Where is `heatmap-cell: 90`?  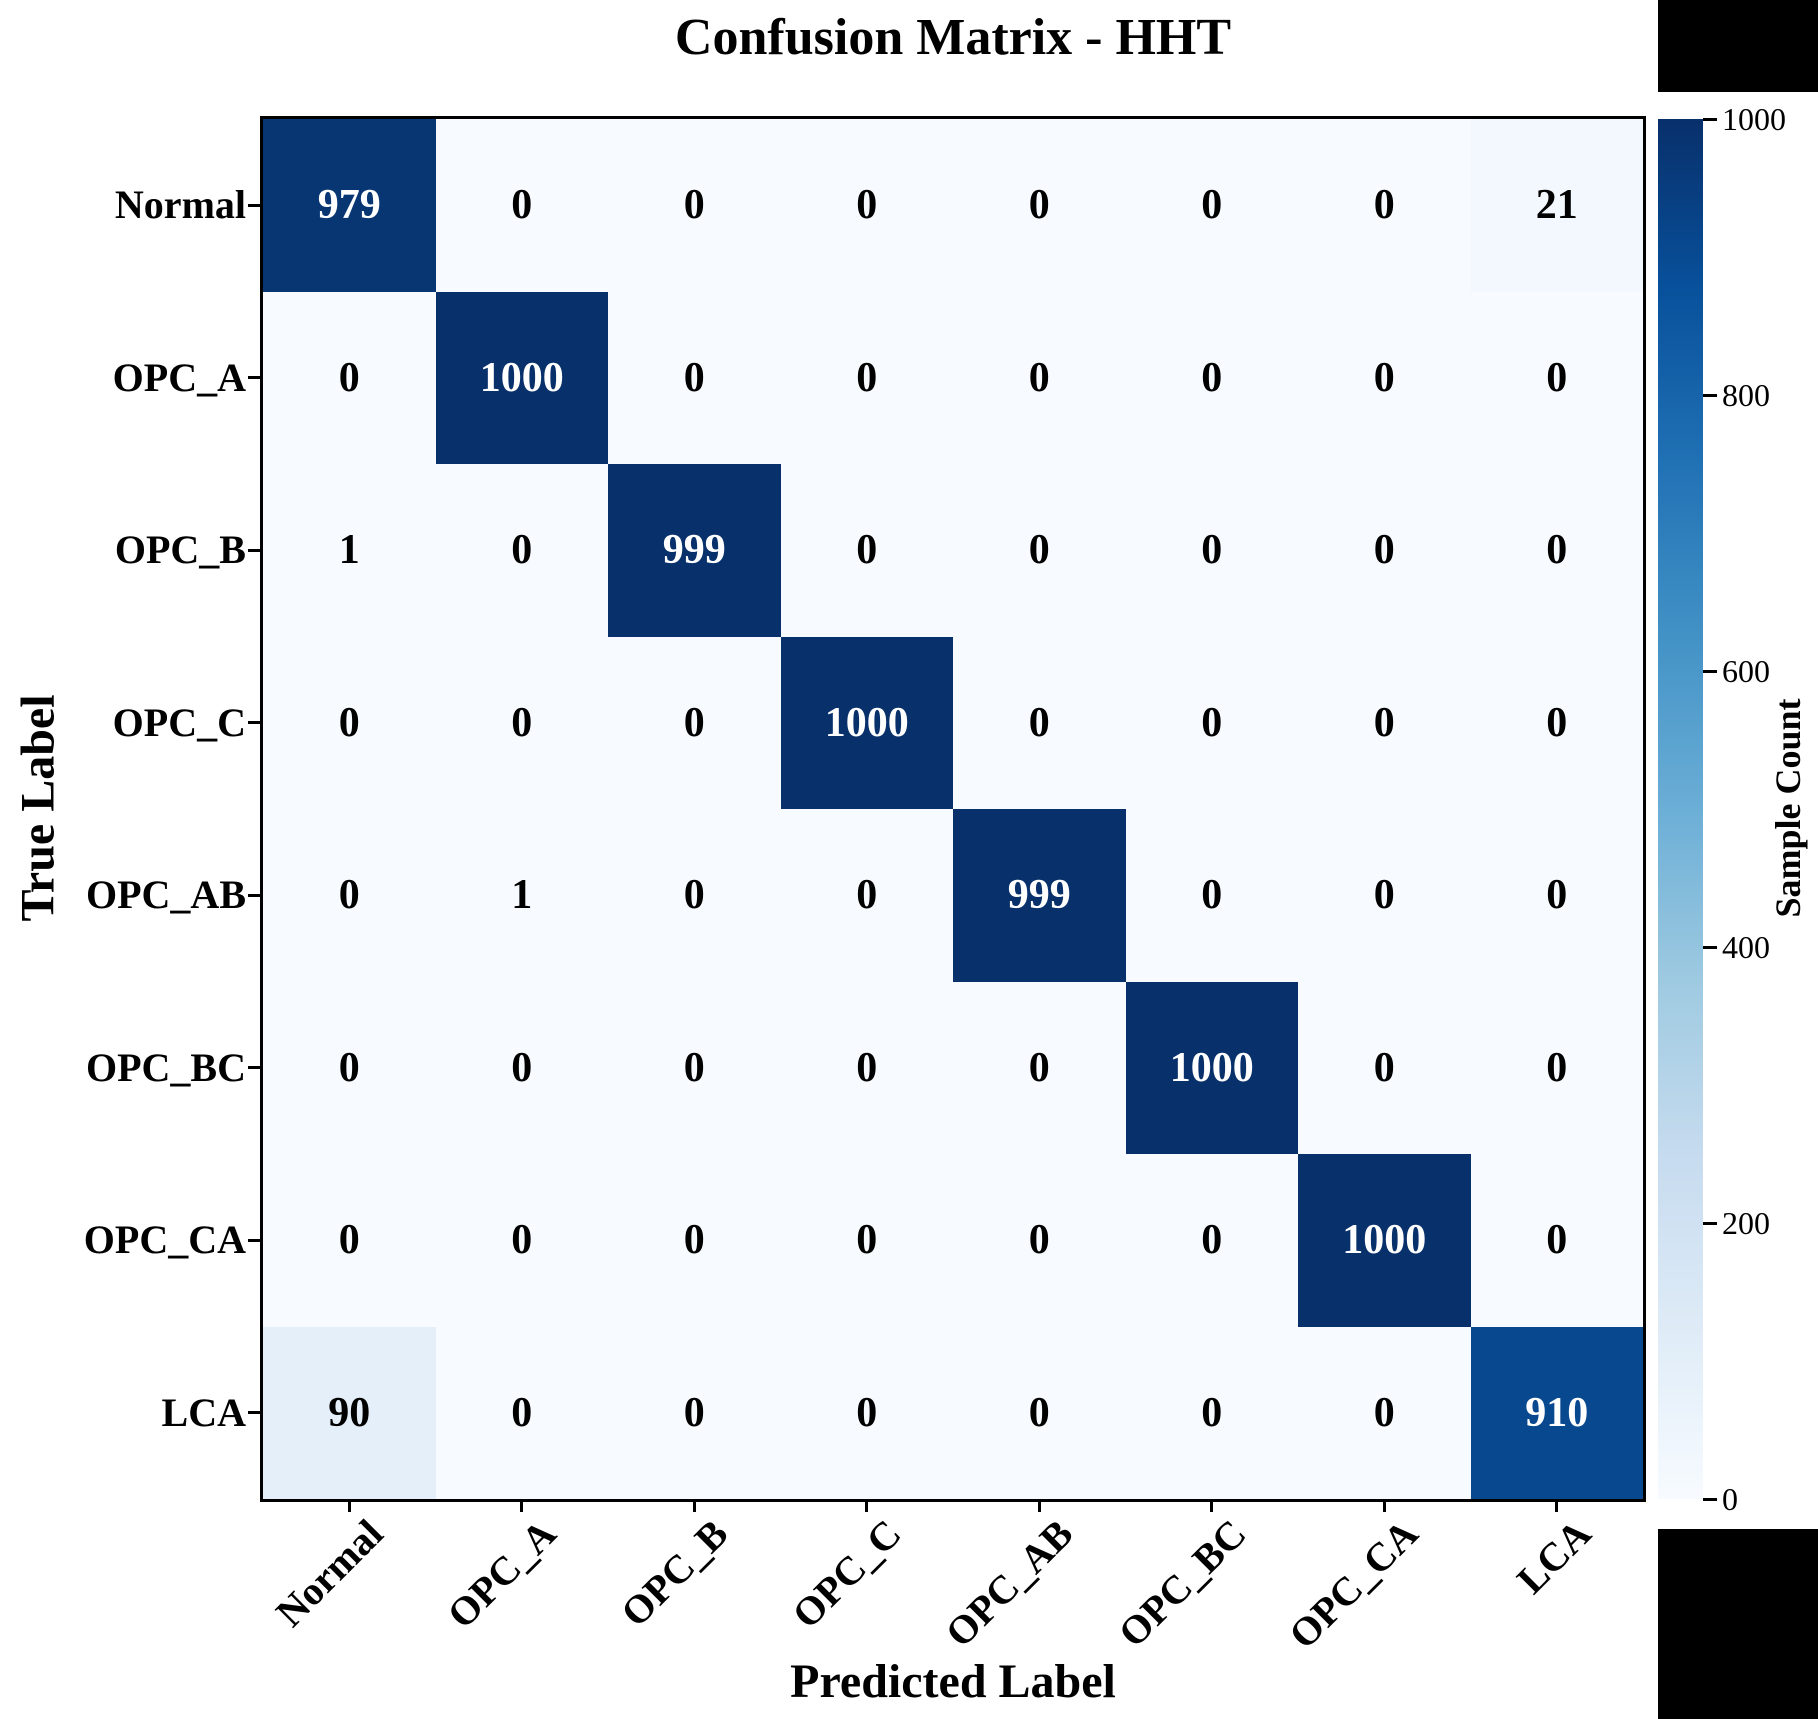 heatmap-cell: 90 is located at coordinates (349, 1412).